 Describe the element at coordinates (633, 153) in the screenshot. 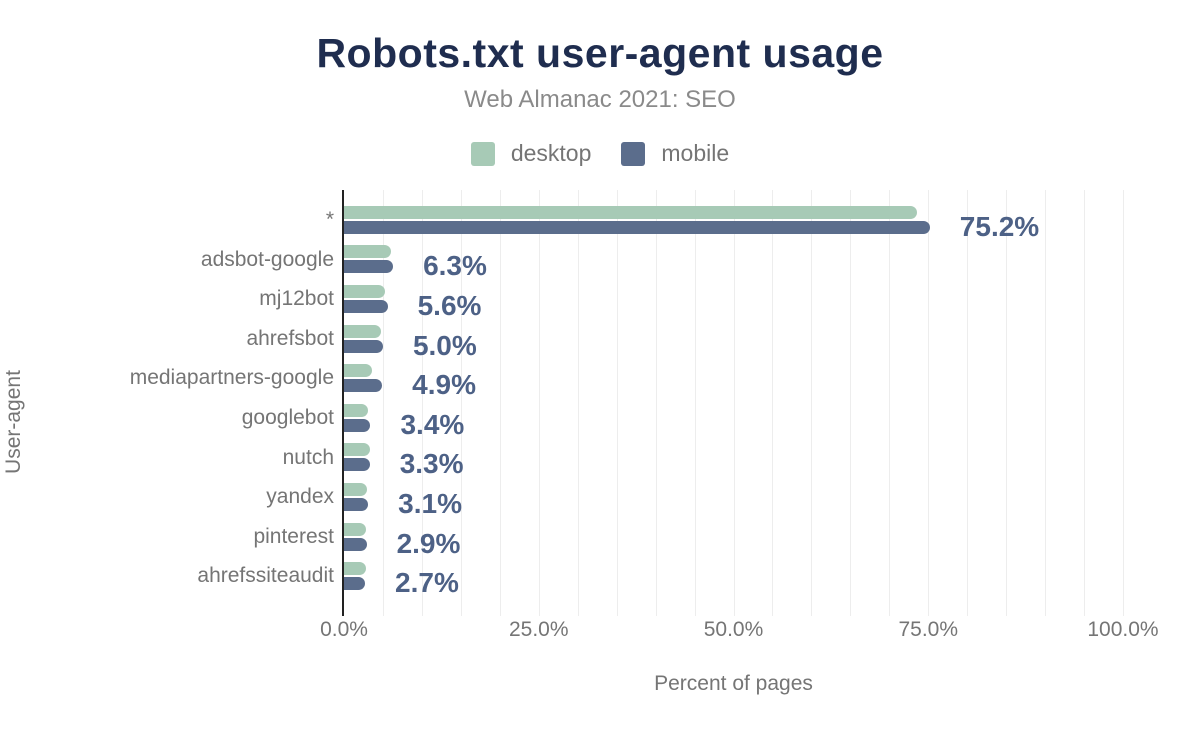

I see `legend-swatch-mobile` at that location.